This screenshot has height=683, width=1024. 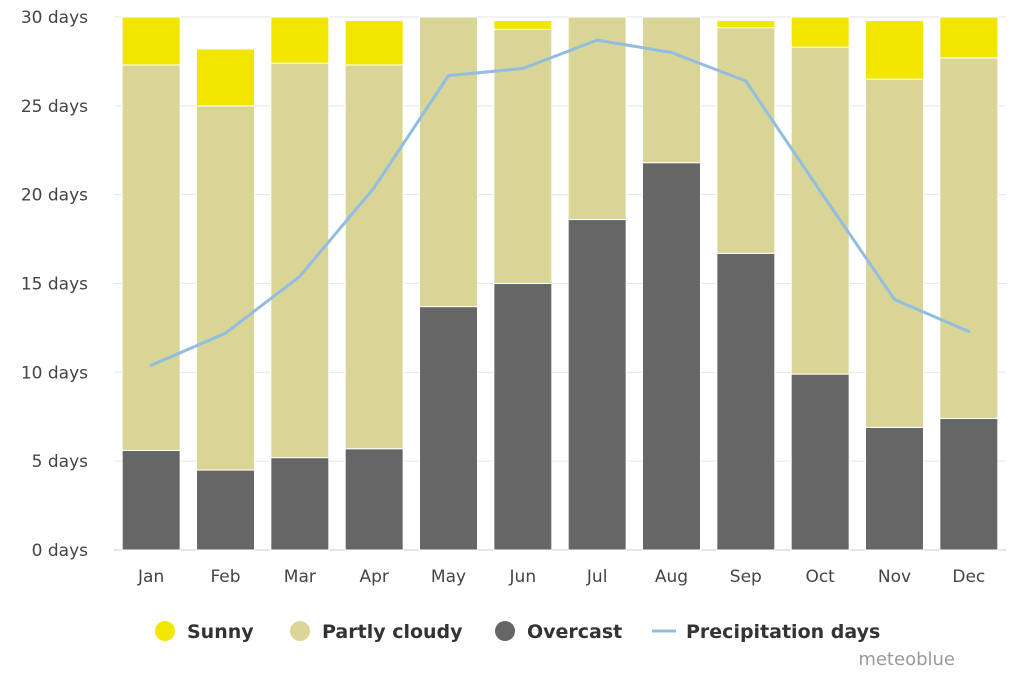 What do you see at coordinates (969, 484) in the screenshot?
I see `bar-overcast-dec` at bounding box center [969, 484].